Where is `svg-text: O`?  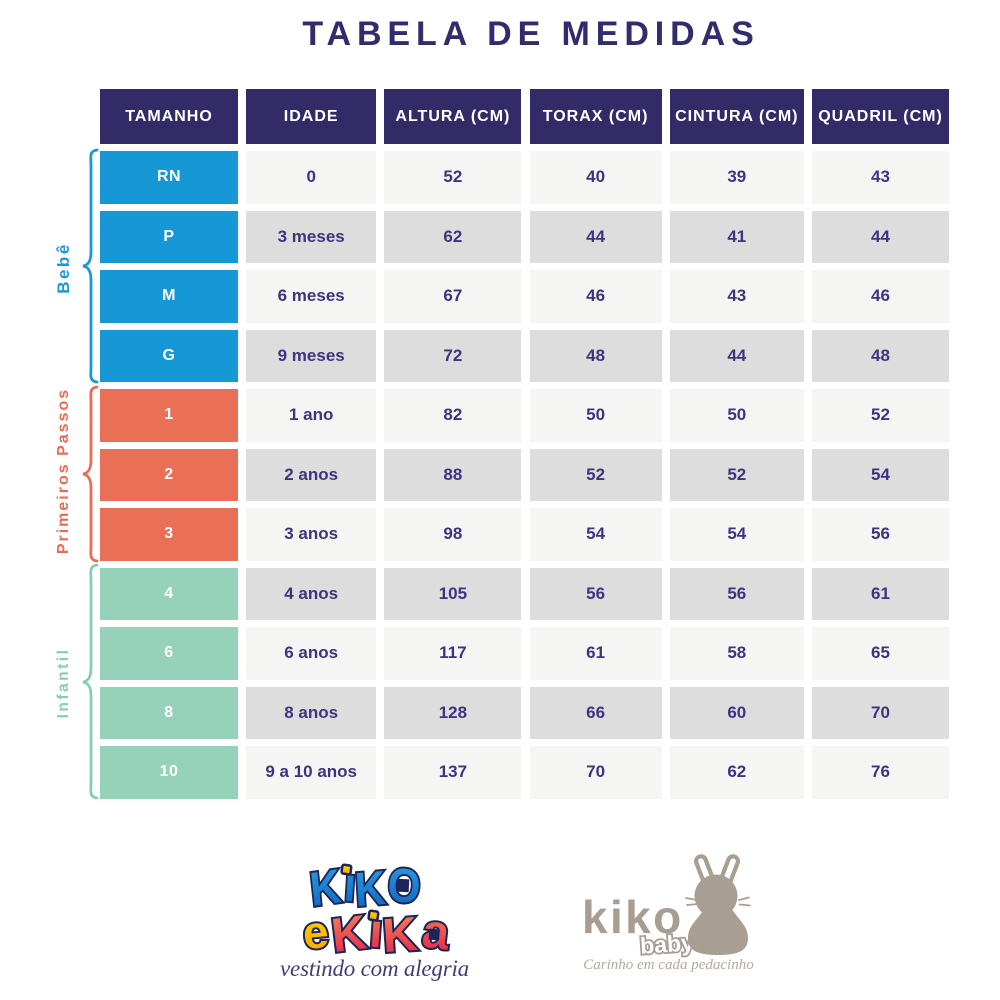
svg-text: O is located at coordinates (404, 885).